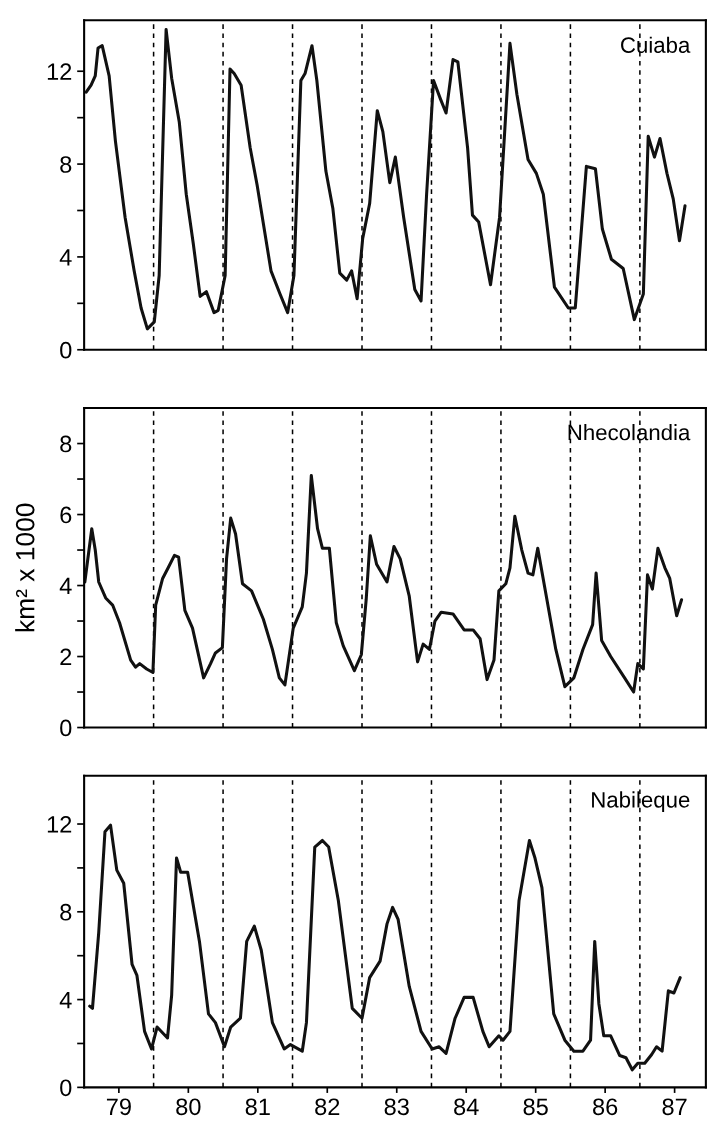 This screenshot has width=713, height=1121. I want to click on y-axis-title: km² x 1000, so click(25, 567).